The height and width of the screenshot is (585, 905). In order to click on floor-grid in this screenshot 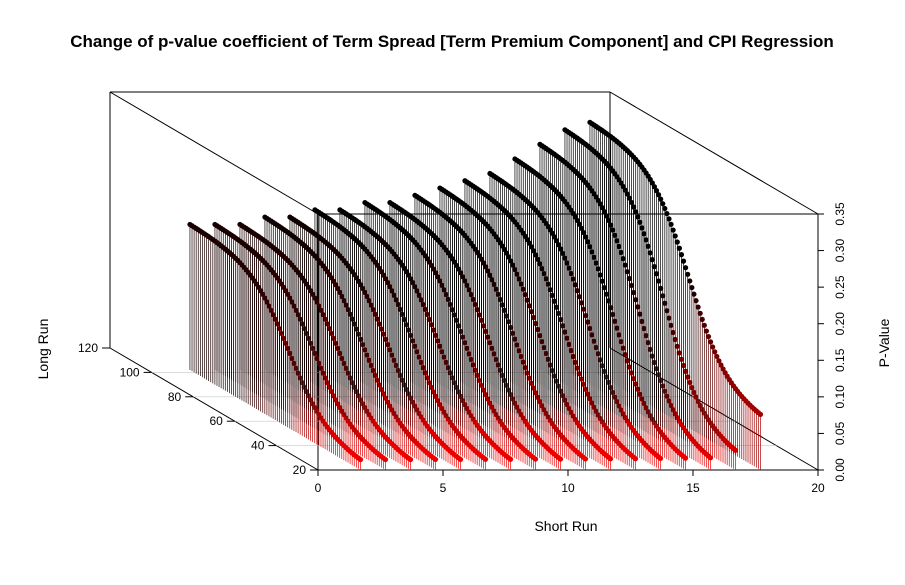, I will do `click(464, 408)`.